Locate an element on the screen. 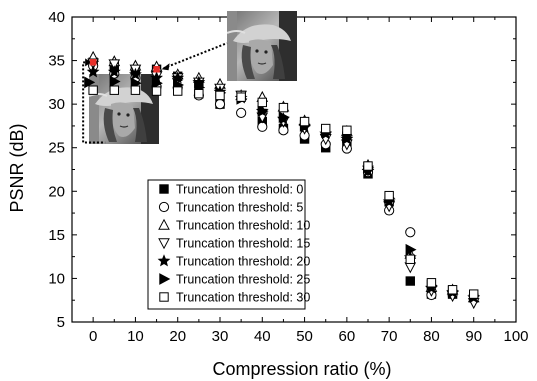 This screenshot has height=381, width=537. legend-label: Truncation threshold: 25 is located at coordinates (243, 280).